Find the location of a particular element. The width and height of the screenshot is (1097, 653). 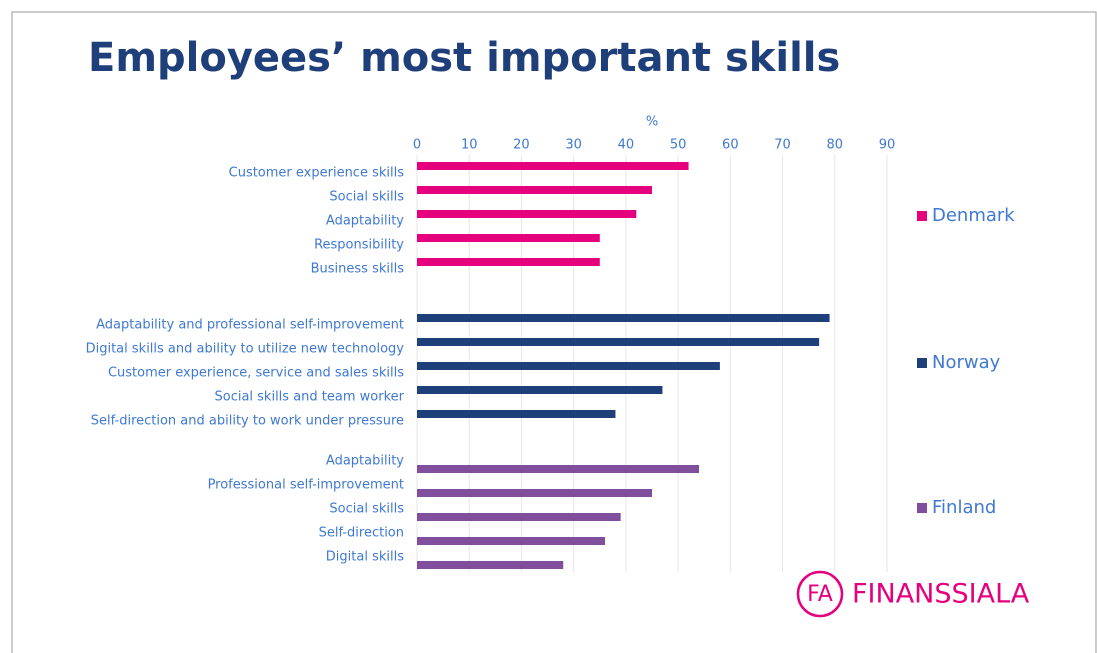

x-tick-label: 10 is located at coordinates (469, 145).